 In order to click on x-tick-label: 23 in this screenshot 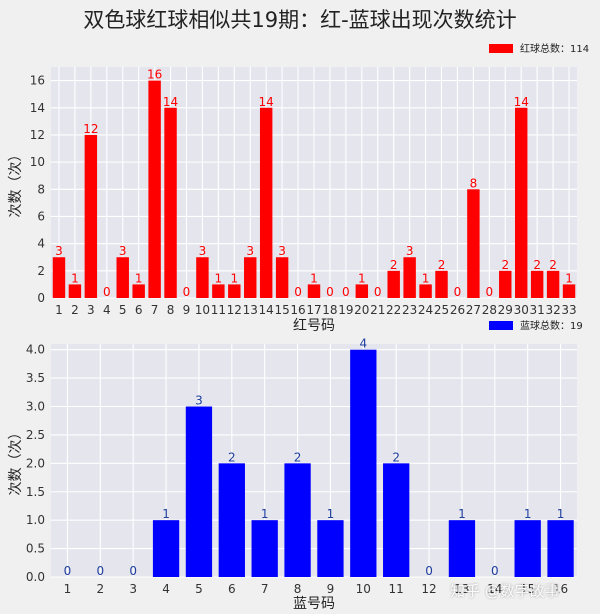, I will do `click(409, 310)`.